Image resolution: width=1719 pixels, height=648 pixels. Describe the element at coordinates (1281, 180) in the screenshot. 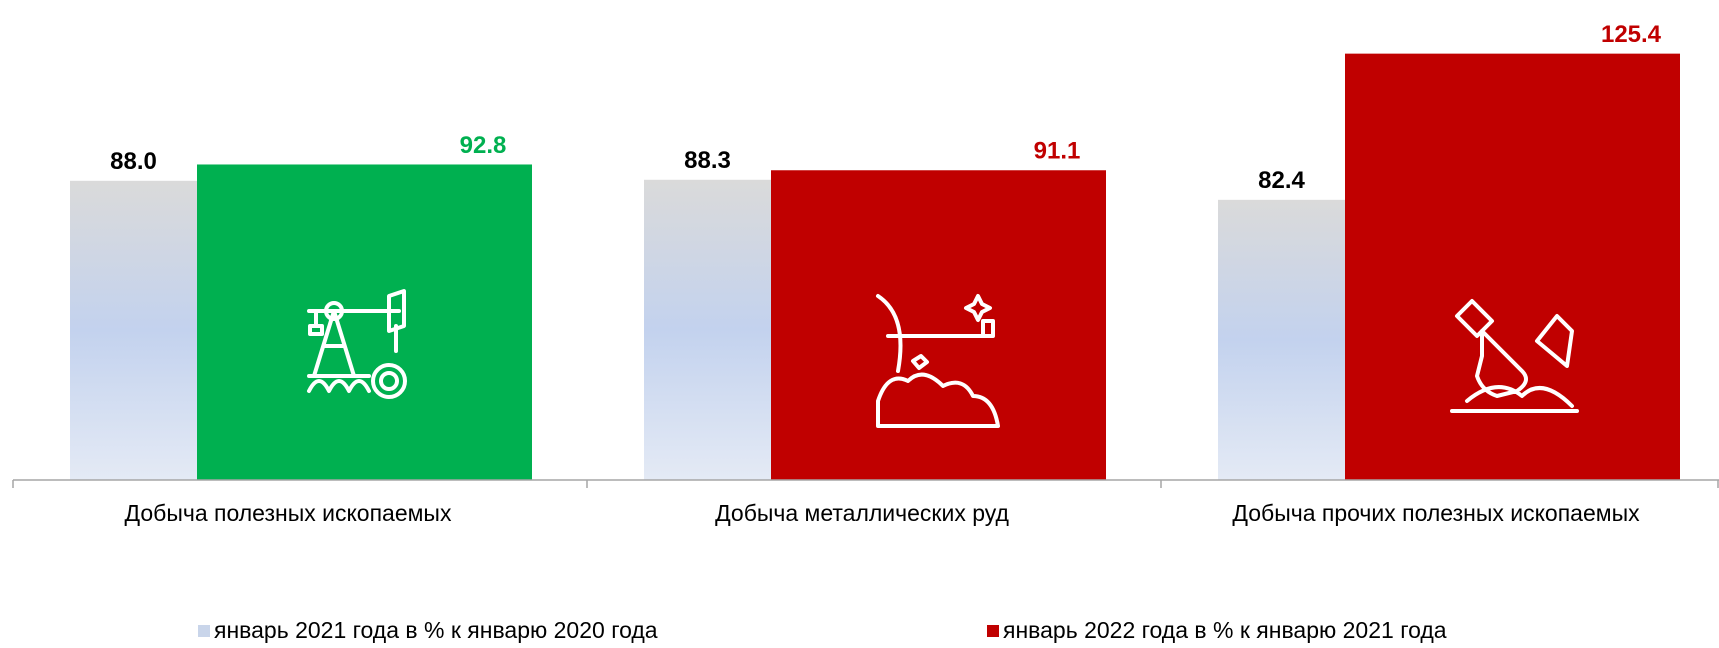

I see `data-label: 82.4` at that location.